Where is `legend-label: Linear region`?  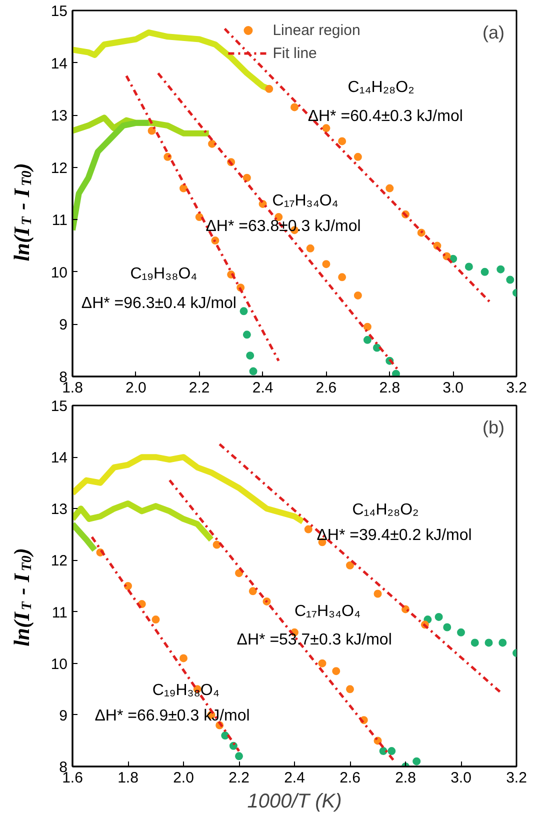 legend-label: Linear region is located at coordinates (316, 30).